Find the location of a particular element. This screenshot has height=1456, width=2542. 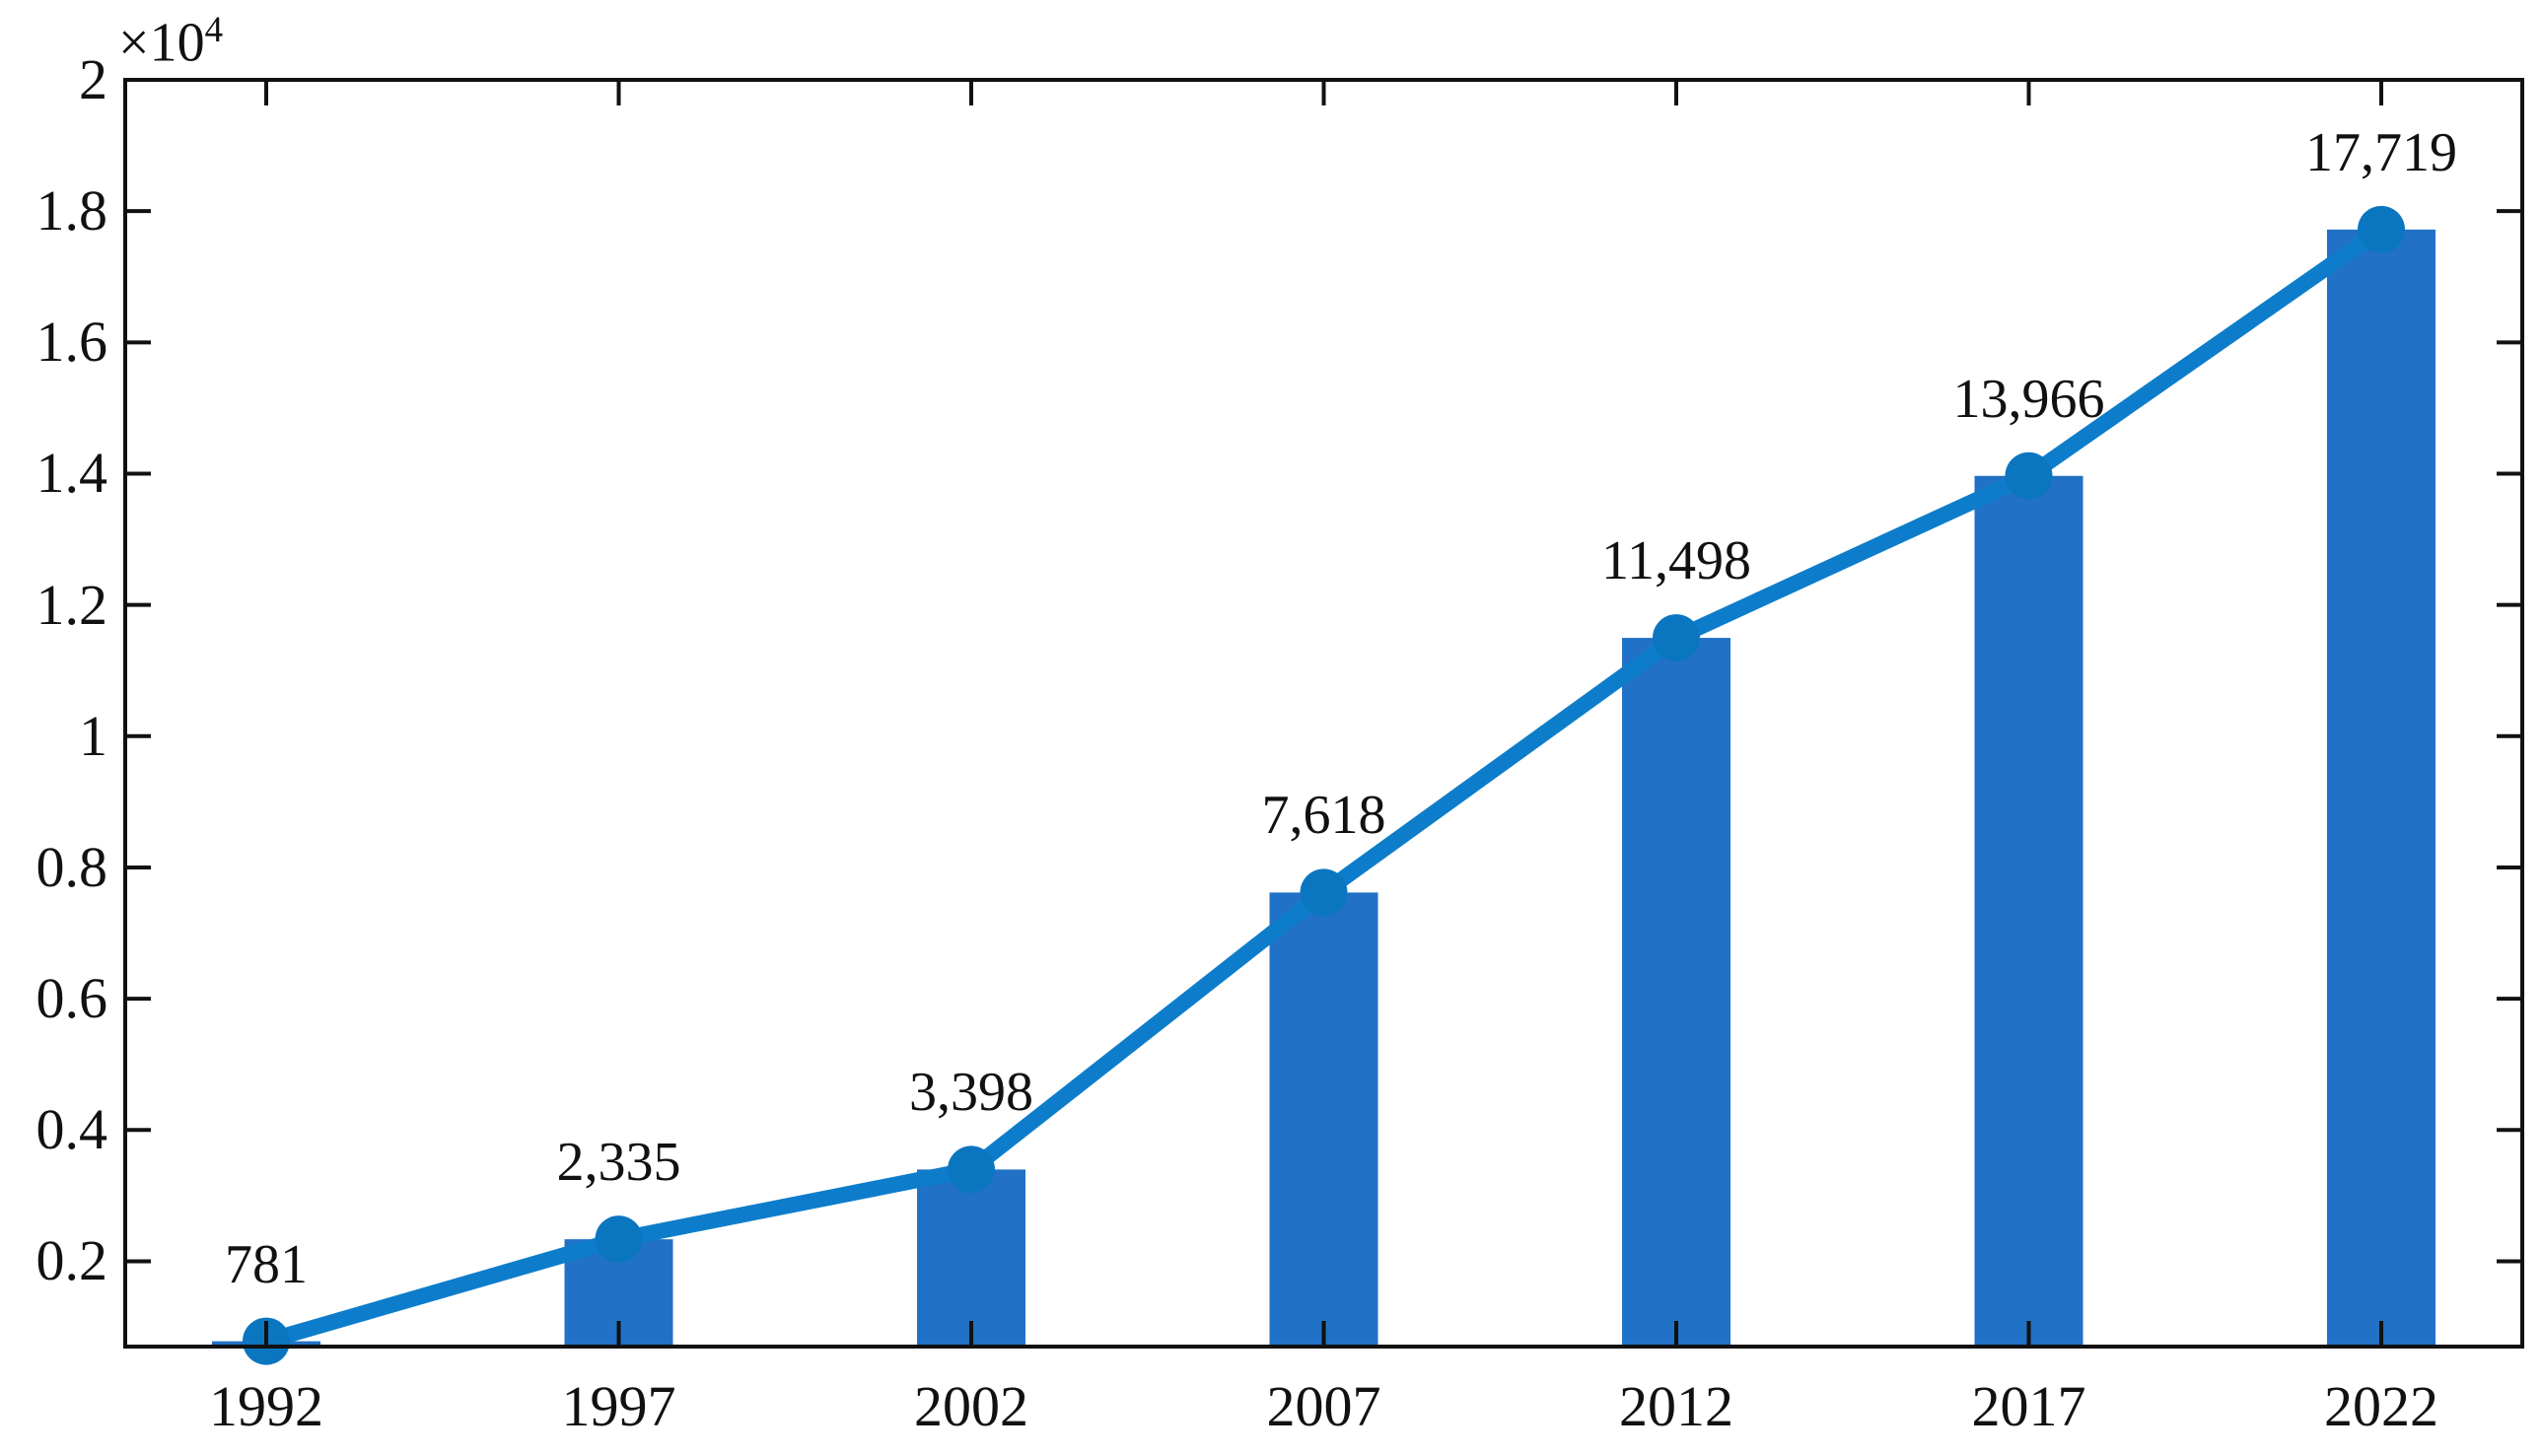

y-tick-label-0.2: 0.2 is located at coordinates (71, 1260).